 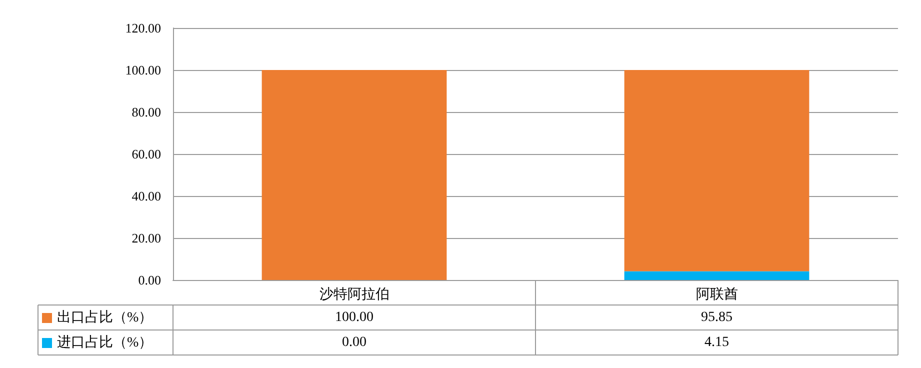 I want to click on data-label: 100.00, so click(x=354, y=317).